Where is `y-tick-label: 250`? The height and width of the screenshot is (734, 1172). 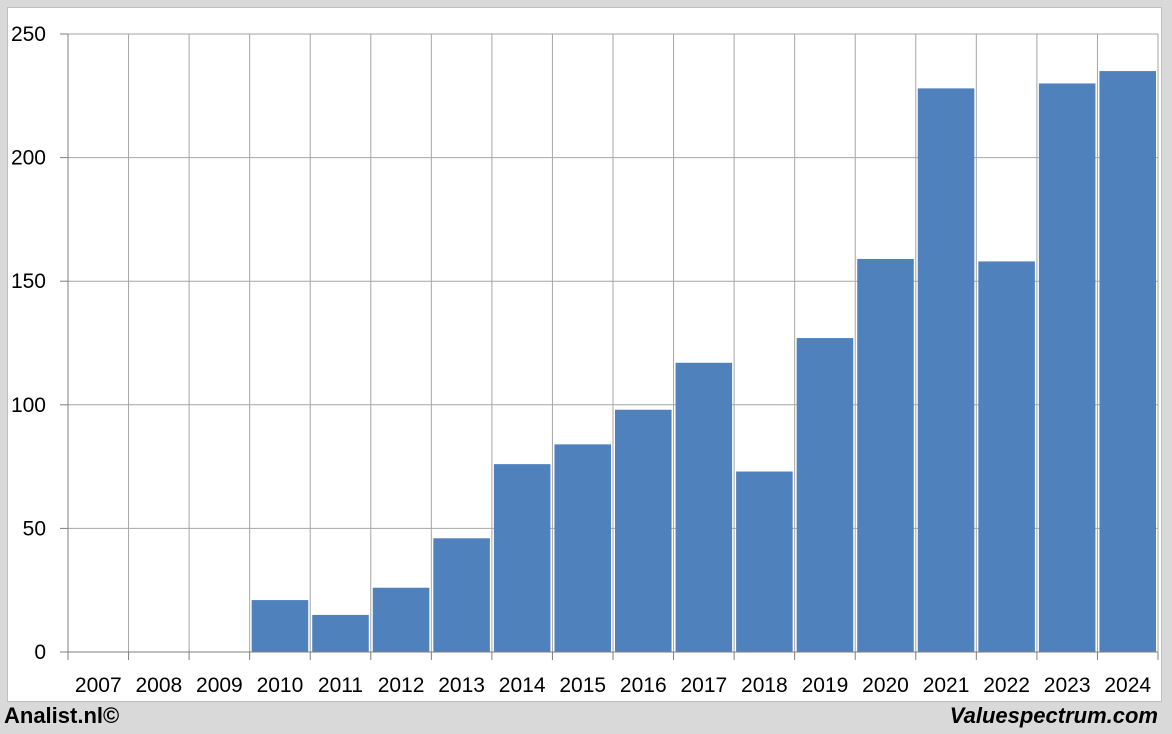
y-tick-label: 250 is located at coordinates (28, 34).